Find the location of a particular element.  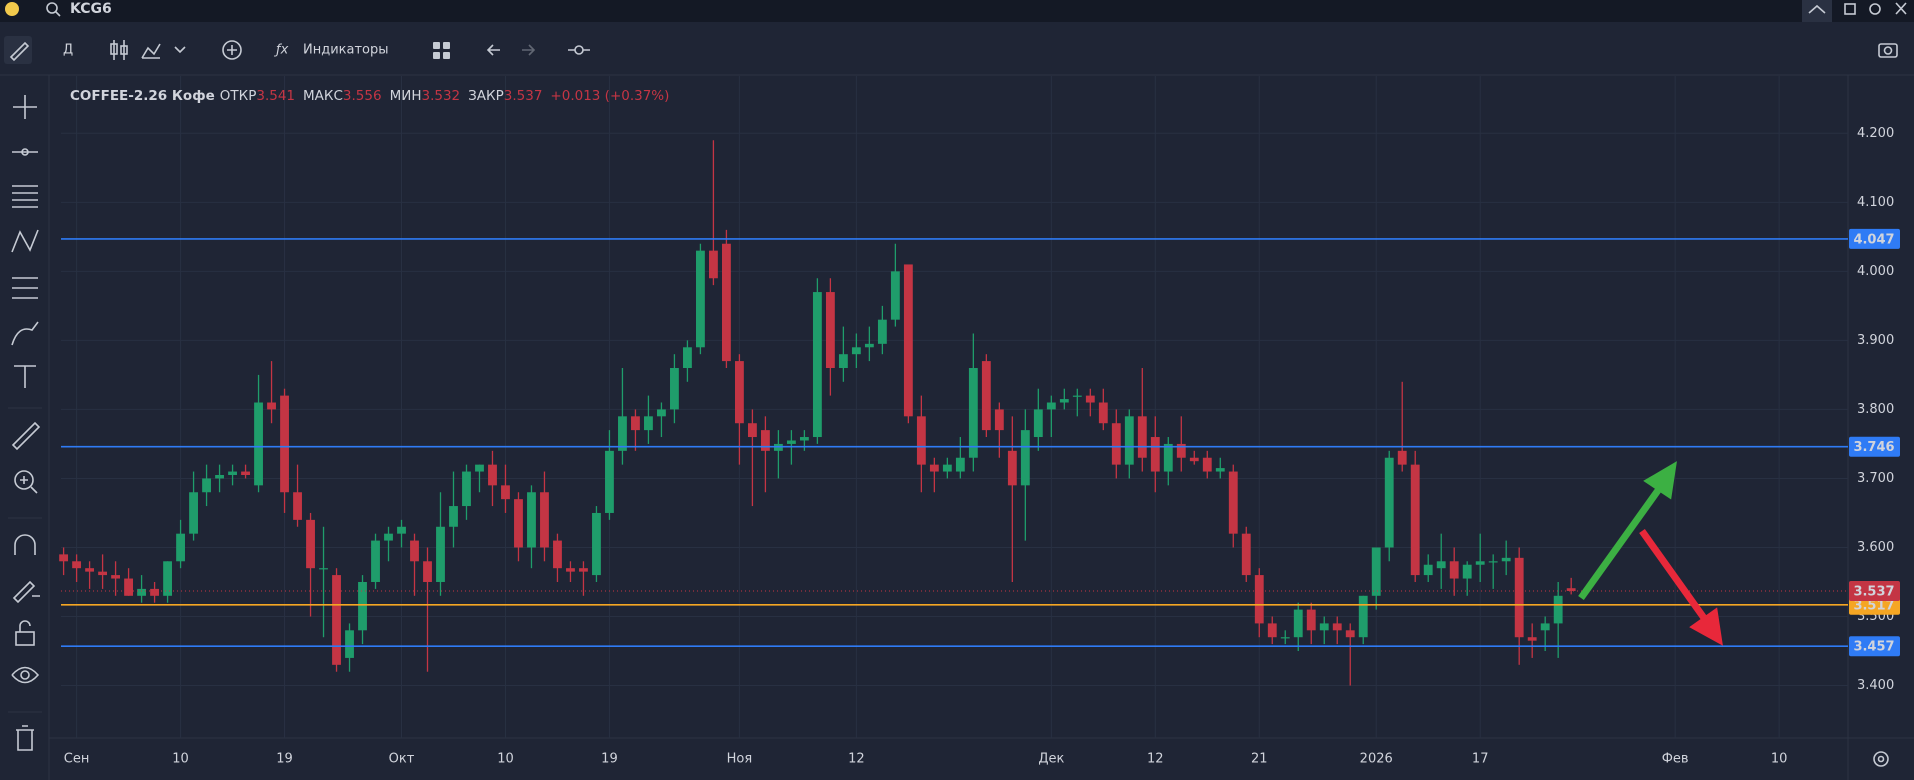

delete-tool is located at coordinates (25, 738).